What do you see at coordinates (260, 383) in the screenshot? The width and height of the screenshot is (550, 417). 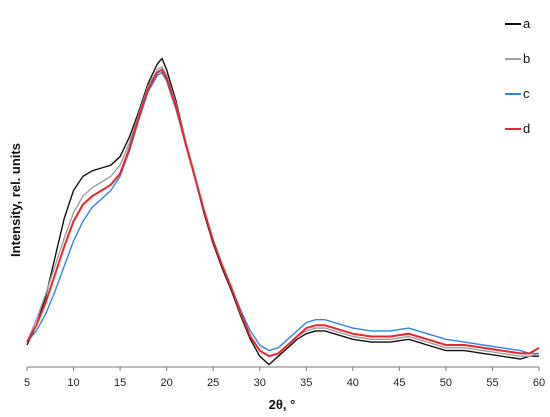 I see `x-tick-label: 30` at bounding box center [260, 383].